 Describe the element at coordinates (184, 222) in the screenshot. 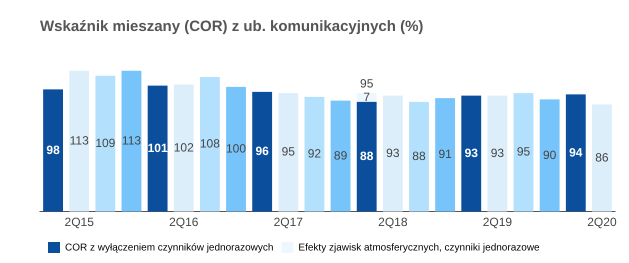

I see `x-tick-label: 2Q16` at that location.